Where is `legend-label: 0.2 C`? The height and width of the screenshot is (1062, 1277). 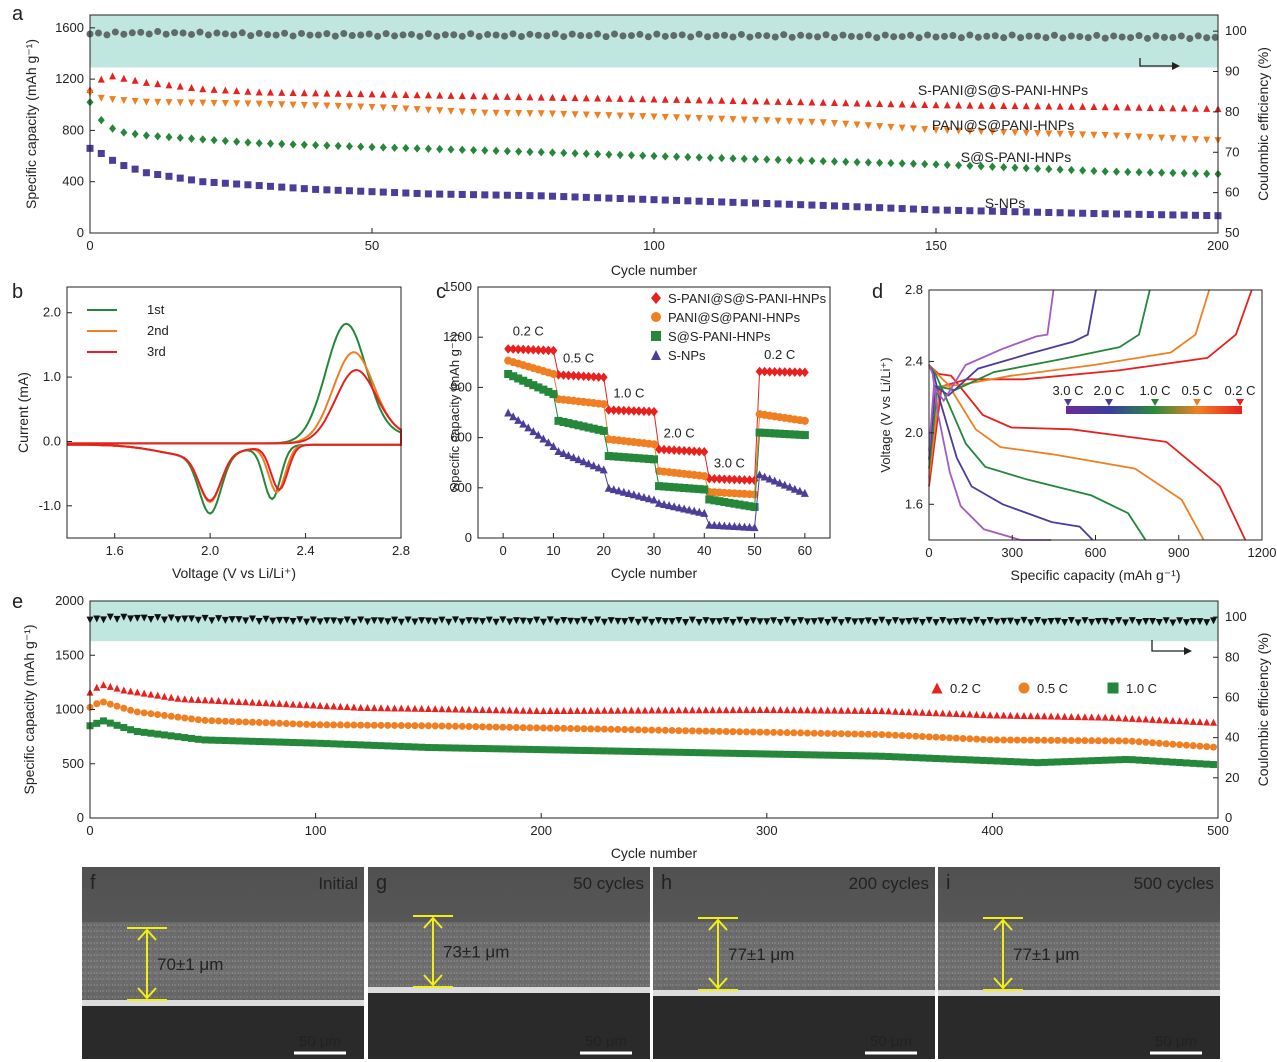 legend-label: 0.2 C is located at coordinates (965, 688).